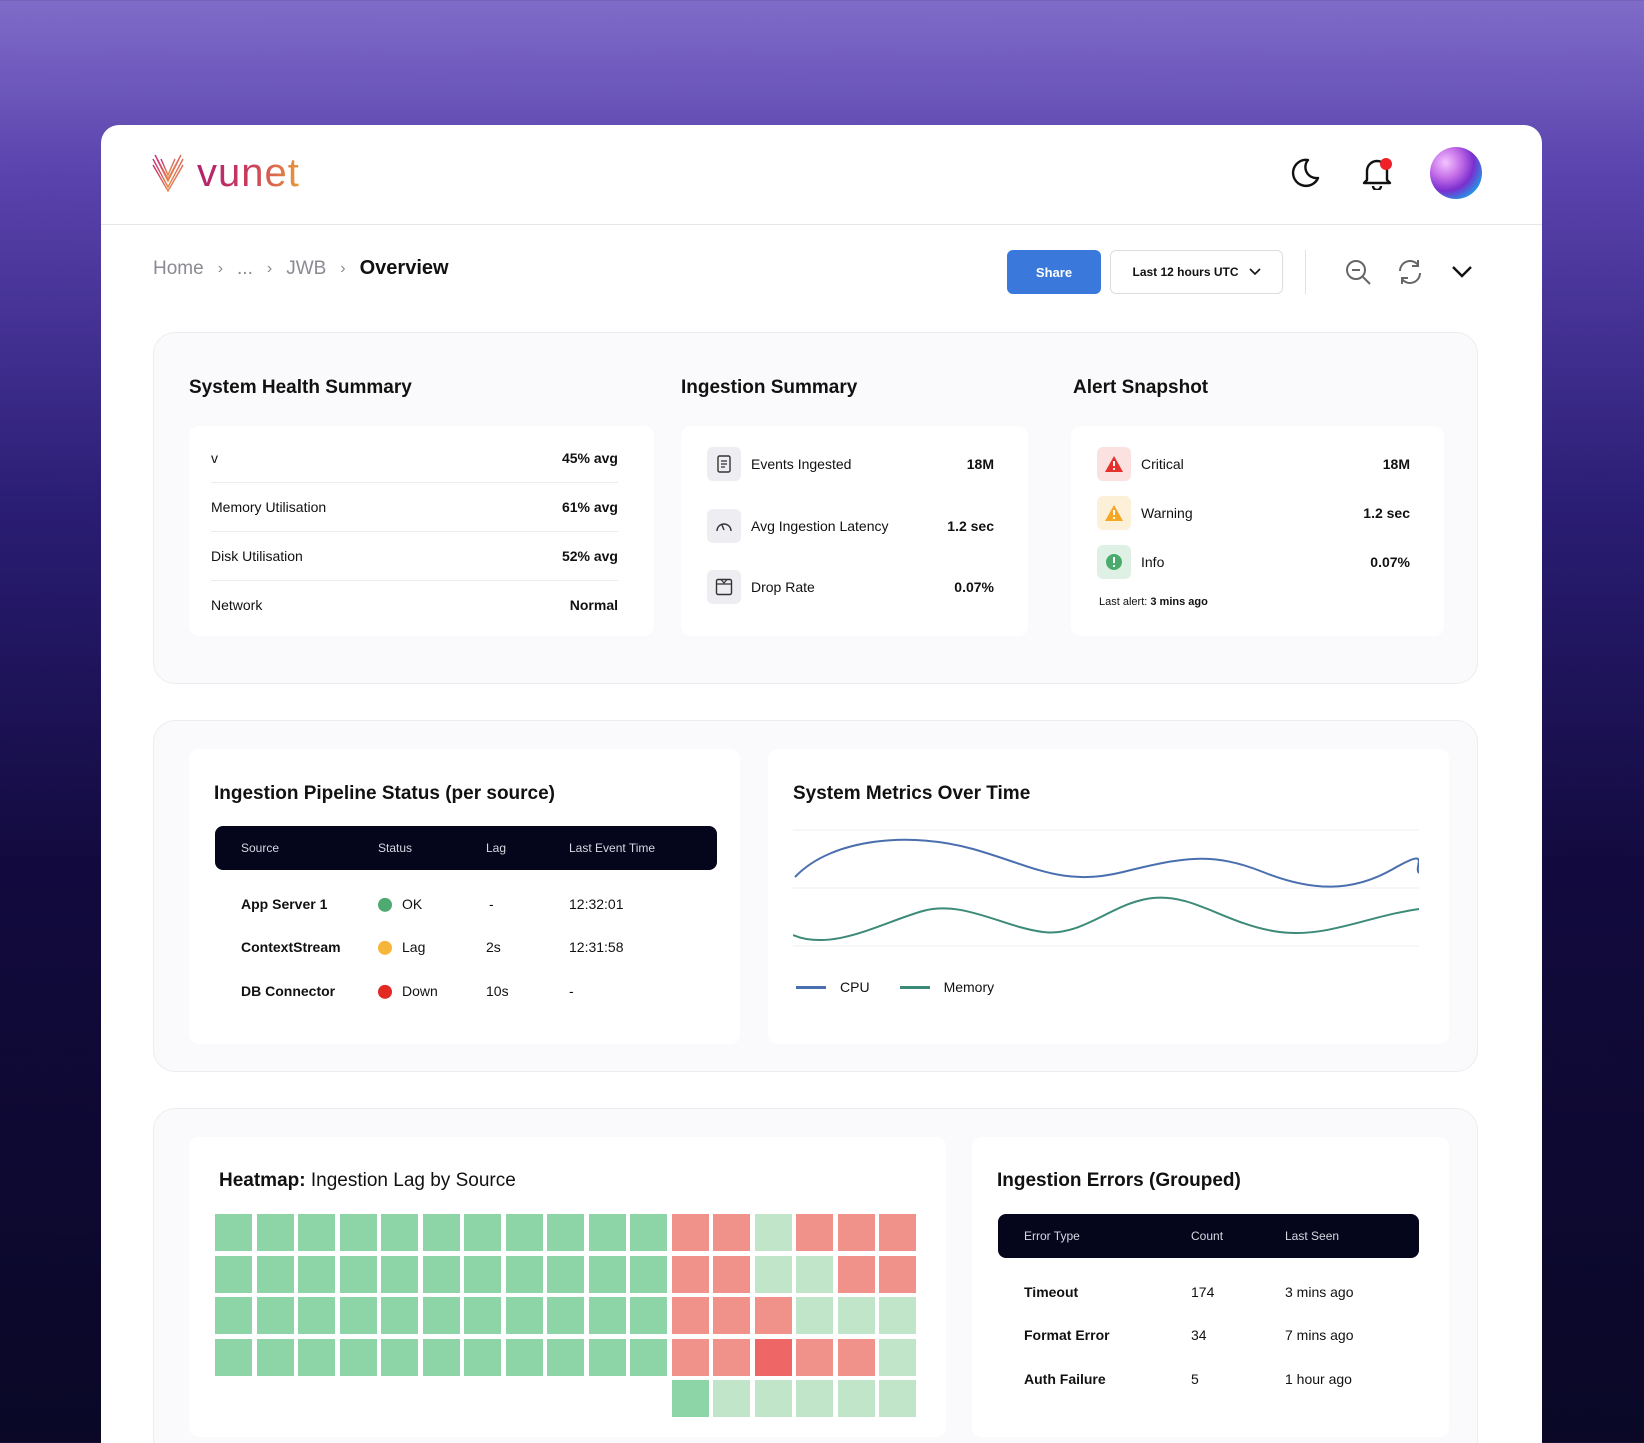 This screenshot has width=1644, height=1443. I want to click on notifications-button, so click(1377, 173).